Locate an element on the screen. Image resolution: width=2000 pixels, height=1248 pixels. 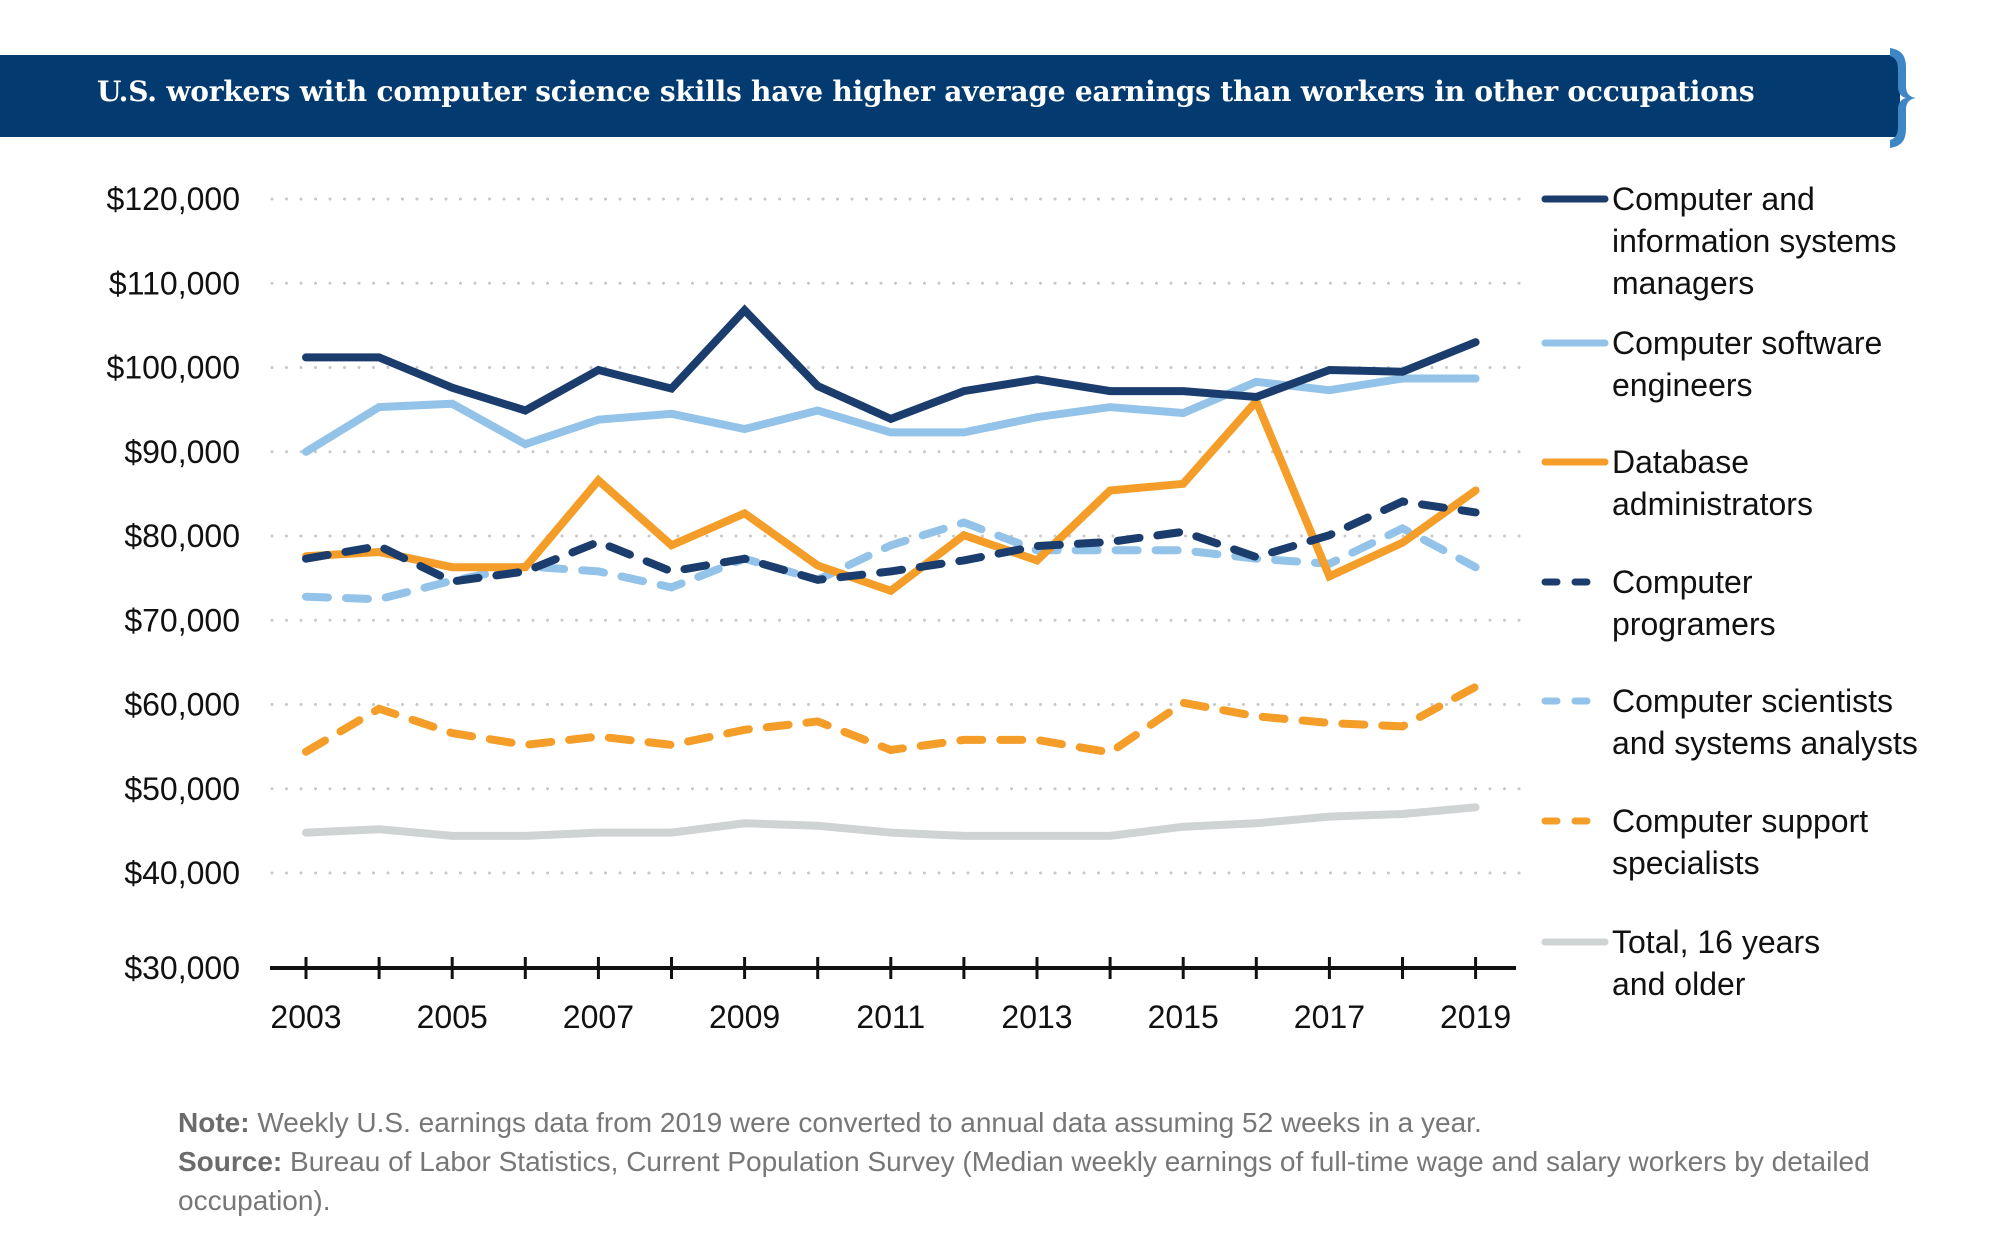
legend-label: Computer software engineers is located at coordinates (1747, 364).